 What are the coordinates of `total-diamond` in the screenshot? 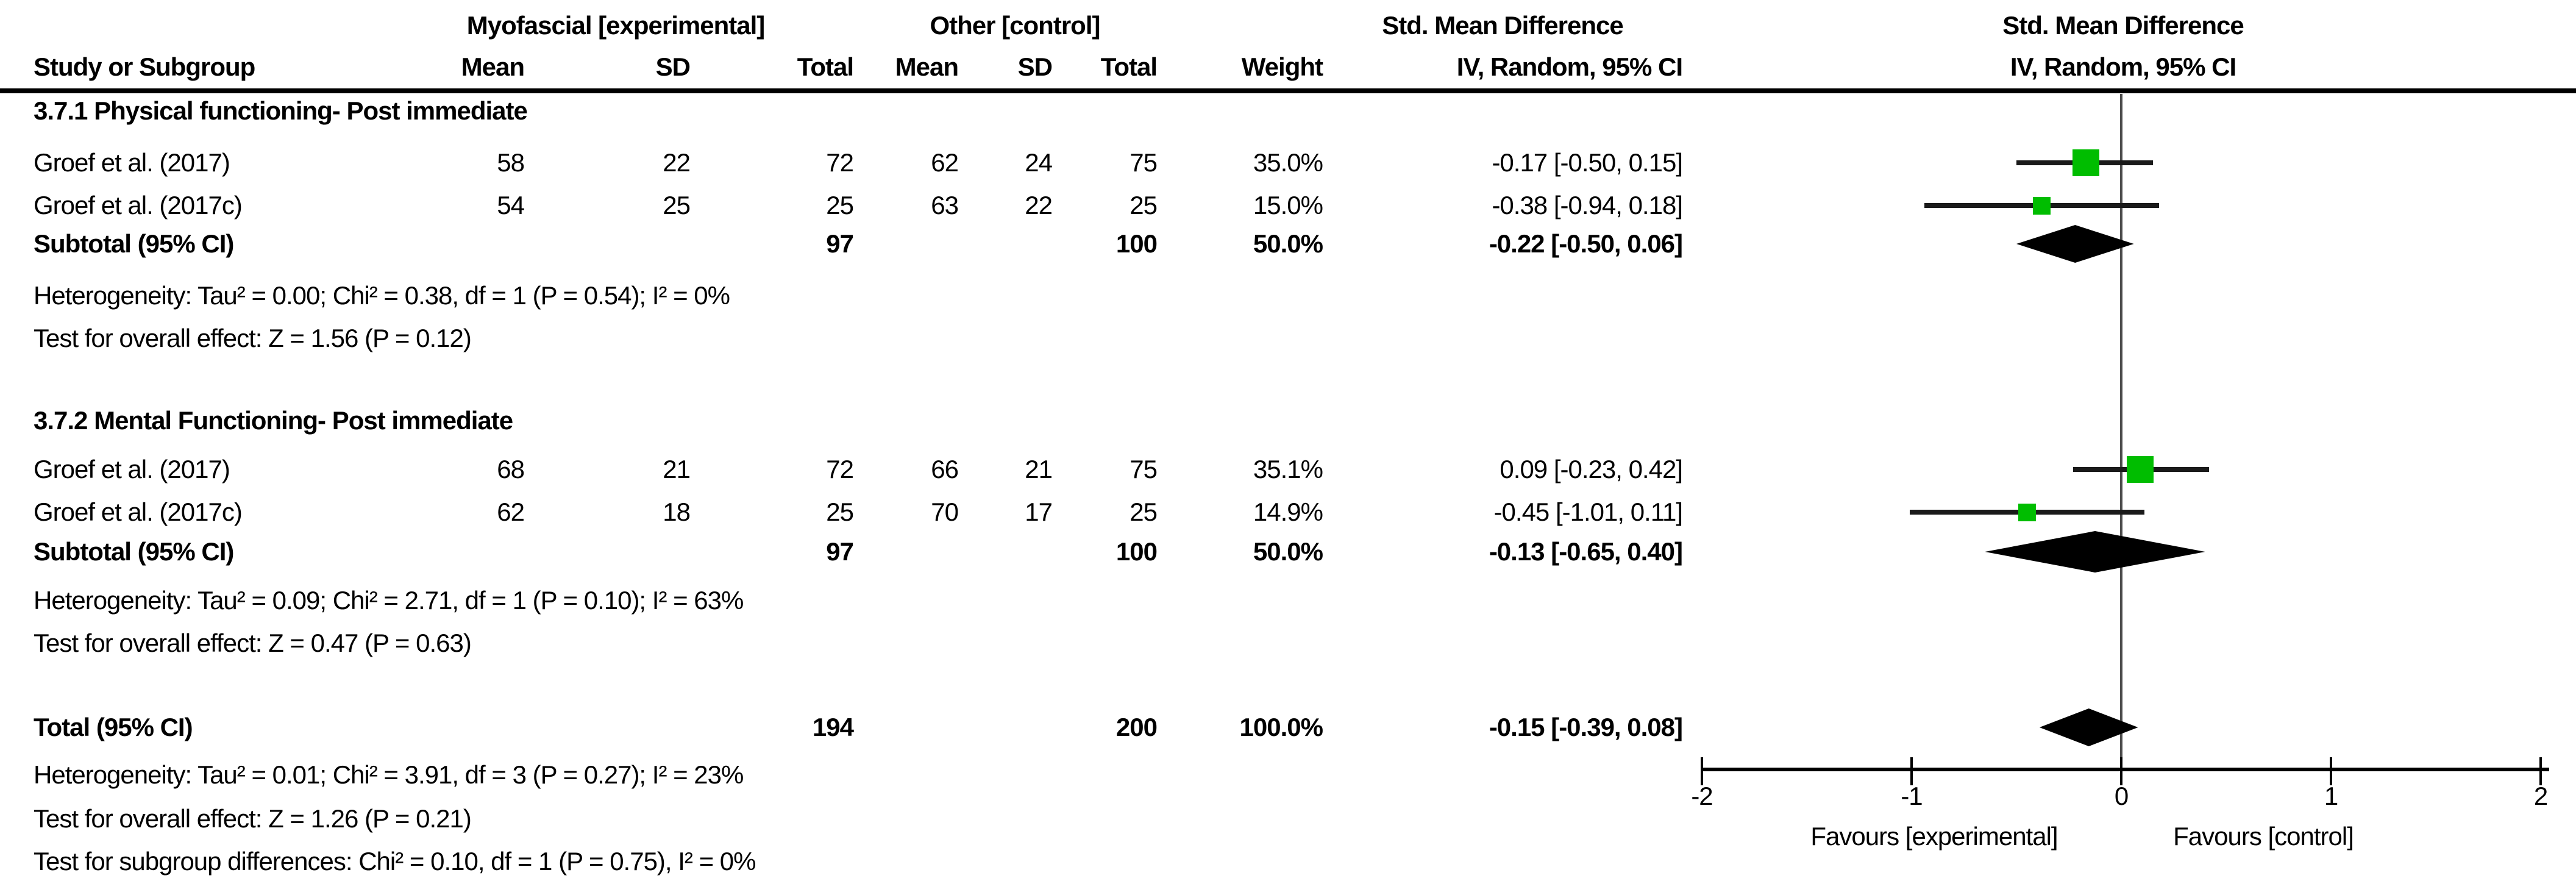 It's located at (2088, 727).